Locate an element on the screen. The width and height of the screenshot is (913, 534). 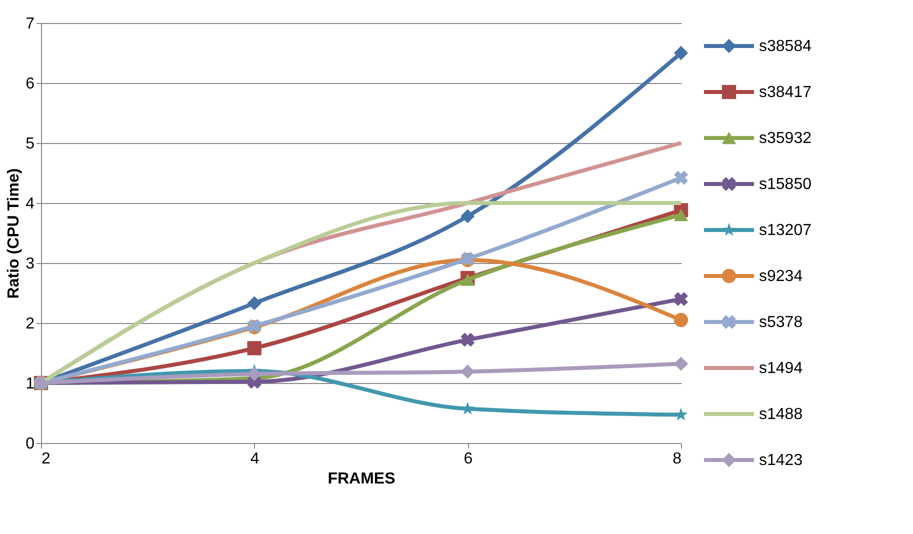
x-tick-label: 6 is located at coordinates (468, 459).